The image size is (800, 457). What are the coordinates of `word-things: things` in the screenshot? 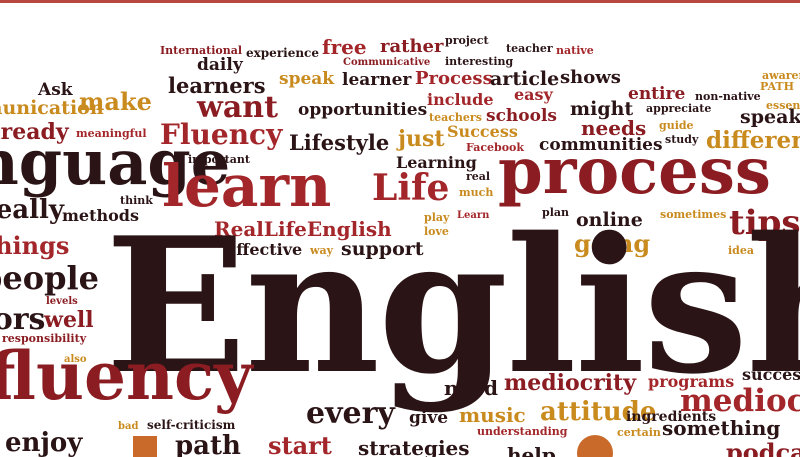 It's located at (35, 245).